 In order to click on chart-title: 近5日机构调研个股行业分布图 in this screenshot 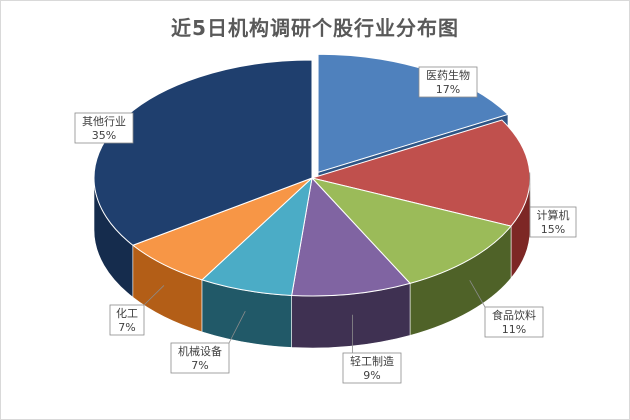, I will do `click(315, 28)`.